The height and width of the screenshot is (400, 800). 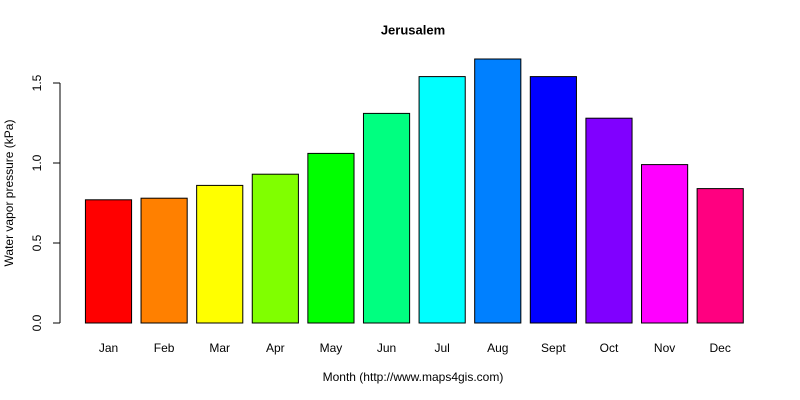 What do you see at coordinates (331, 348) in the screenshot?
I see `x-tick-label: May` at bounding box center [331, 348].